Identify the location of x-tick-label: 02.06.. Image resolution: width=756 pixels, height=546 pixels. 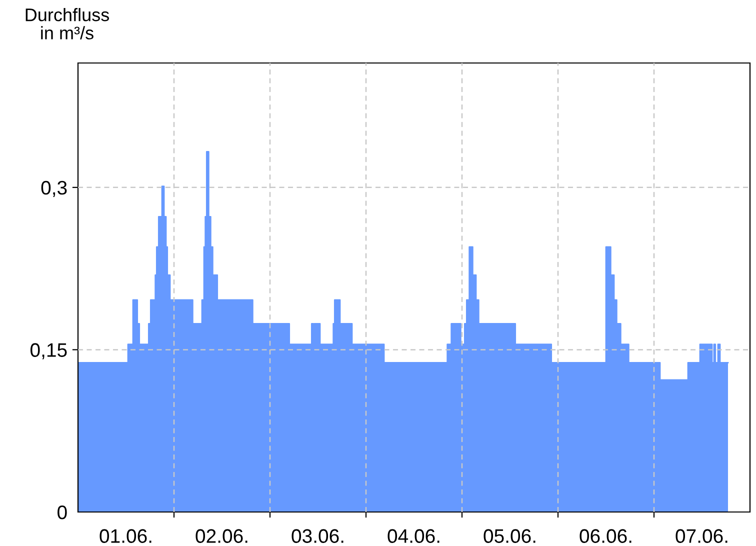
(222, 536).